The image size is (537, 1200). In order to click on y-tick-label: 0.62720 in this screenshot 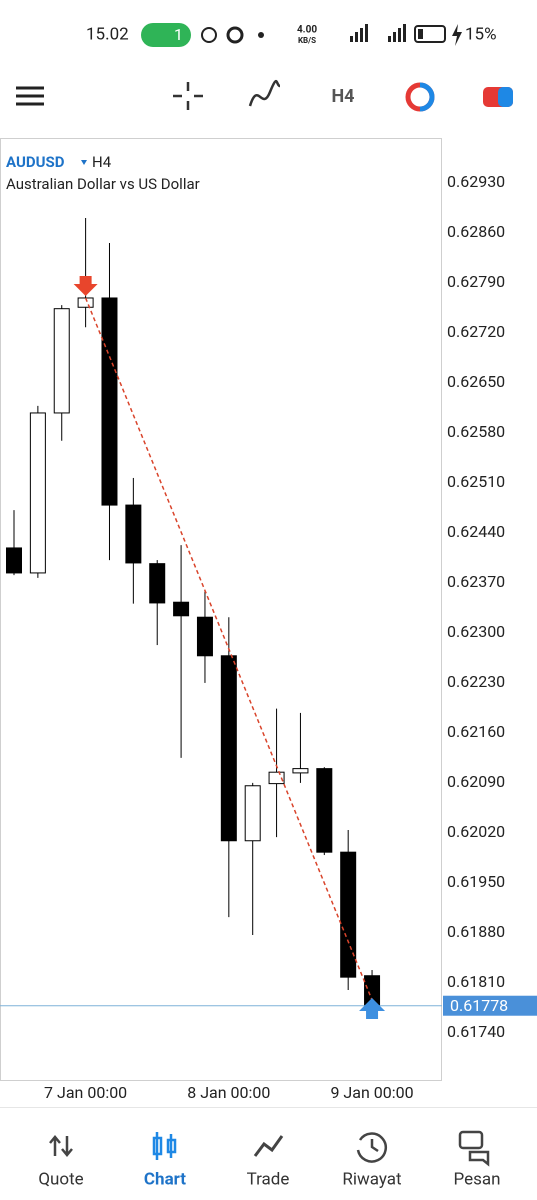, I will do `click(476, 331)`.